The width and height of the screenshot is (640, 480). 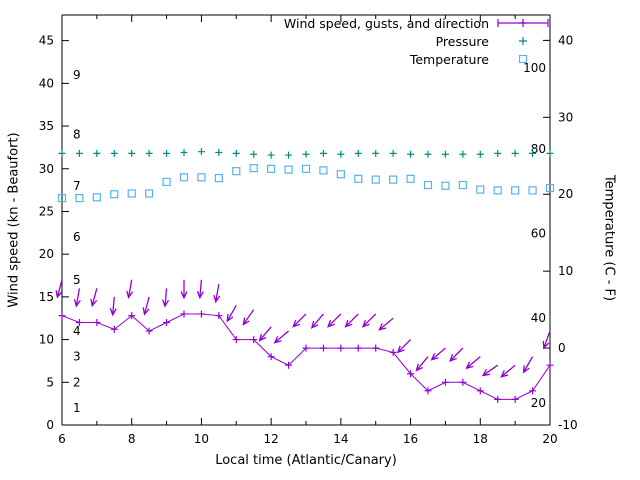 What do you see at coordinates (410, 439) in the screenshot?
I see `svg-text: 16` at bounding box center [410, 439].